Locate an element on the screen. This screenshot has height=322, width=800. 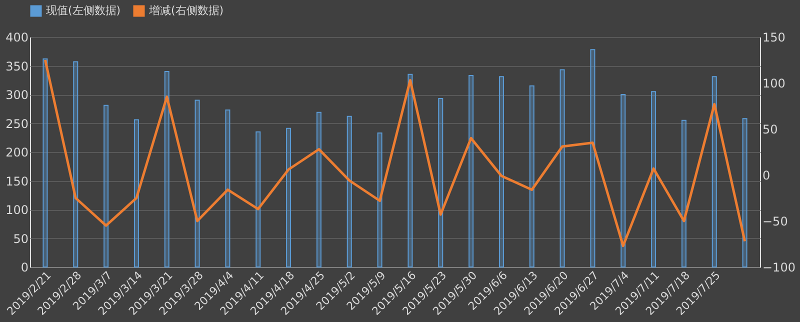
y2-tick-label: 0 is located at coordinates (766, 175).